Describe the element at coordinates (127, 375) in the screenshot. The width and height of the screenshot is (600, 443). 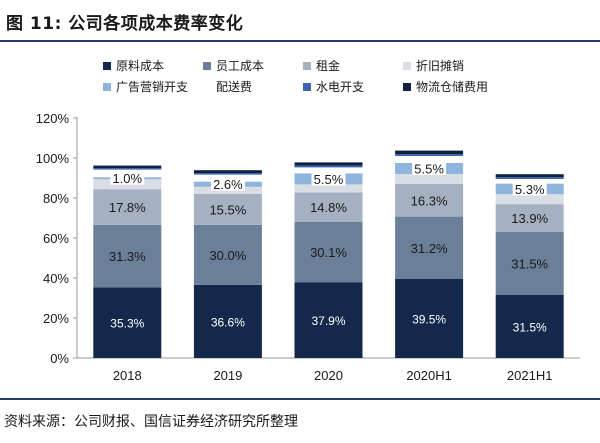
I see `x-tick-label-0: 2018` at that location.